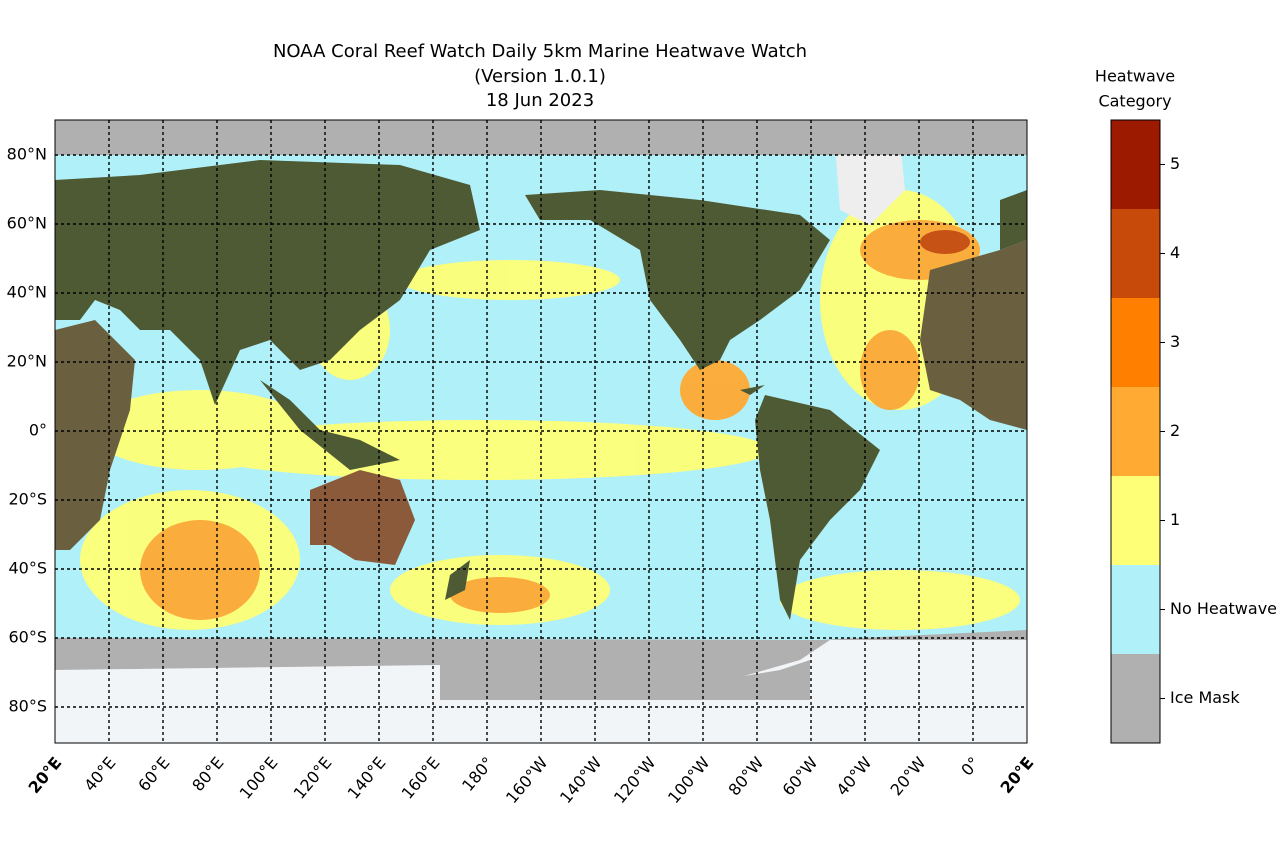  I want to click on colorbar-label: 2, so click(1175, 430).